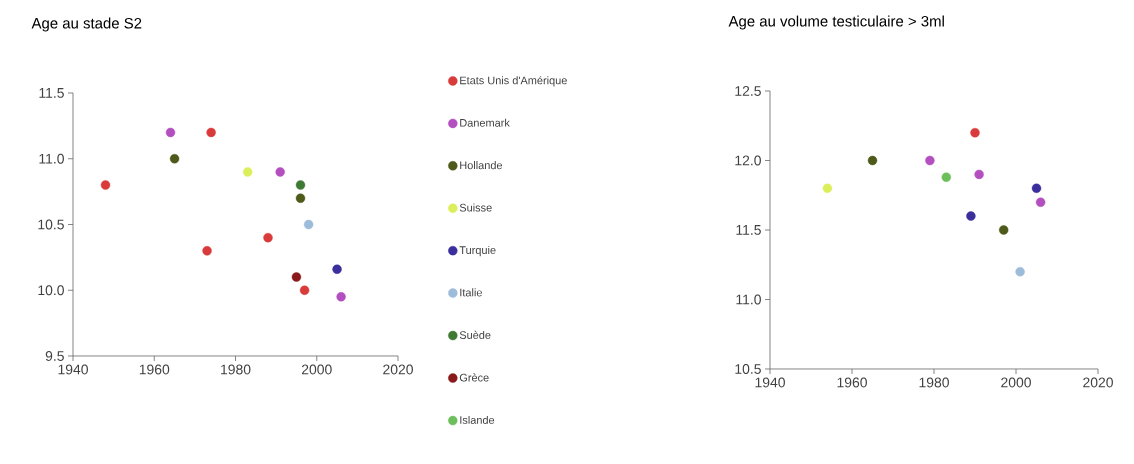  I want to click on y-tick-label: 12.0, so click(748, 160).